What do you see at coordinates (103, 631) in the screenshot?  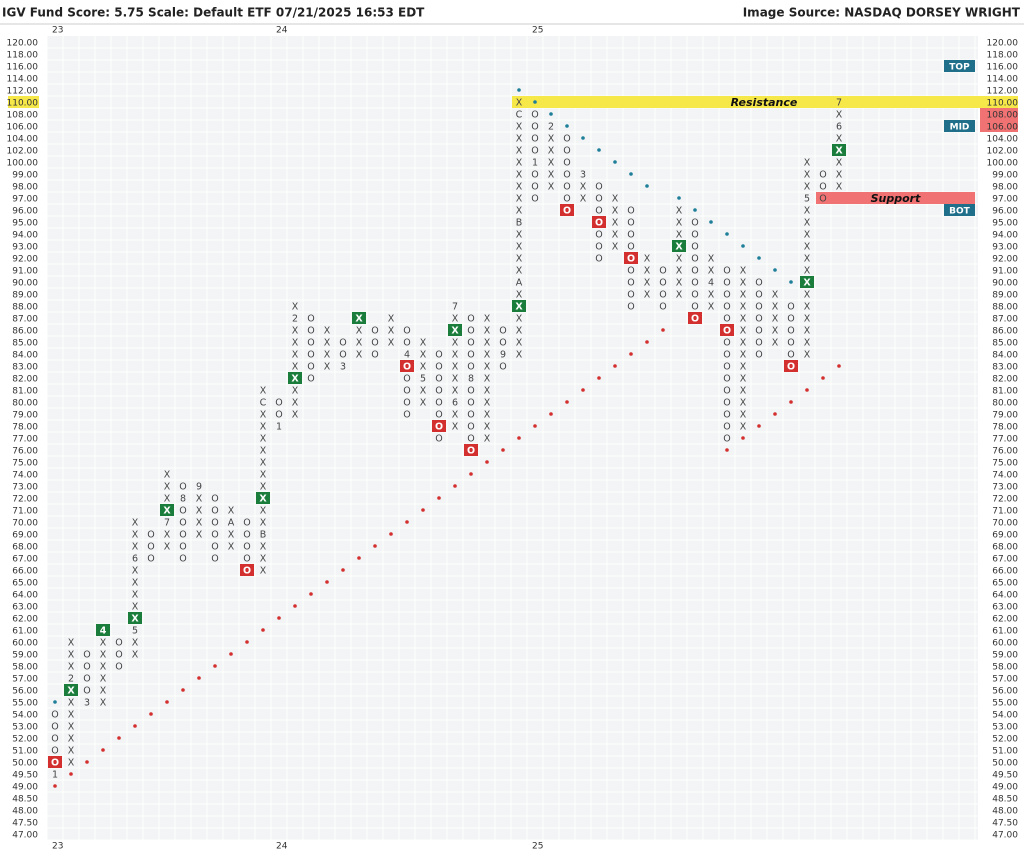 I see `signal-text: 4` at bounding box center [103, 631].